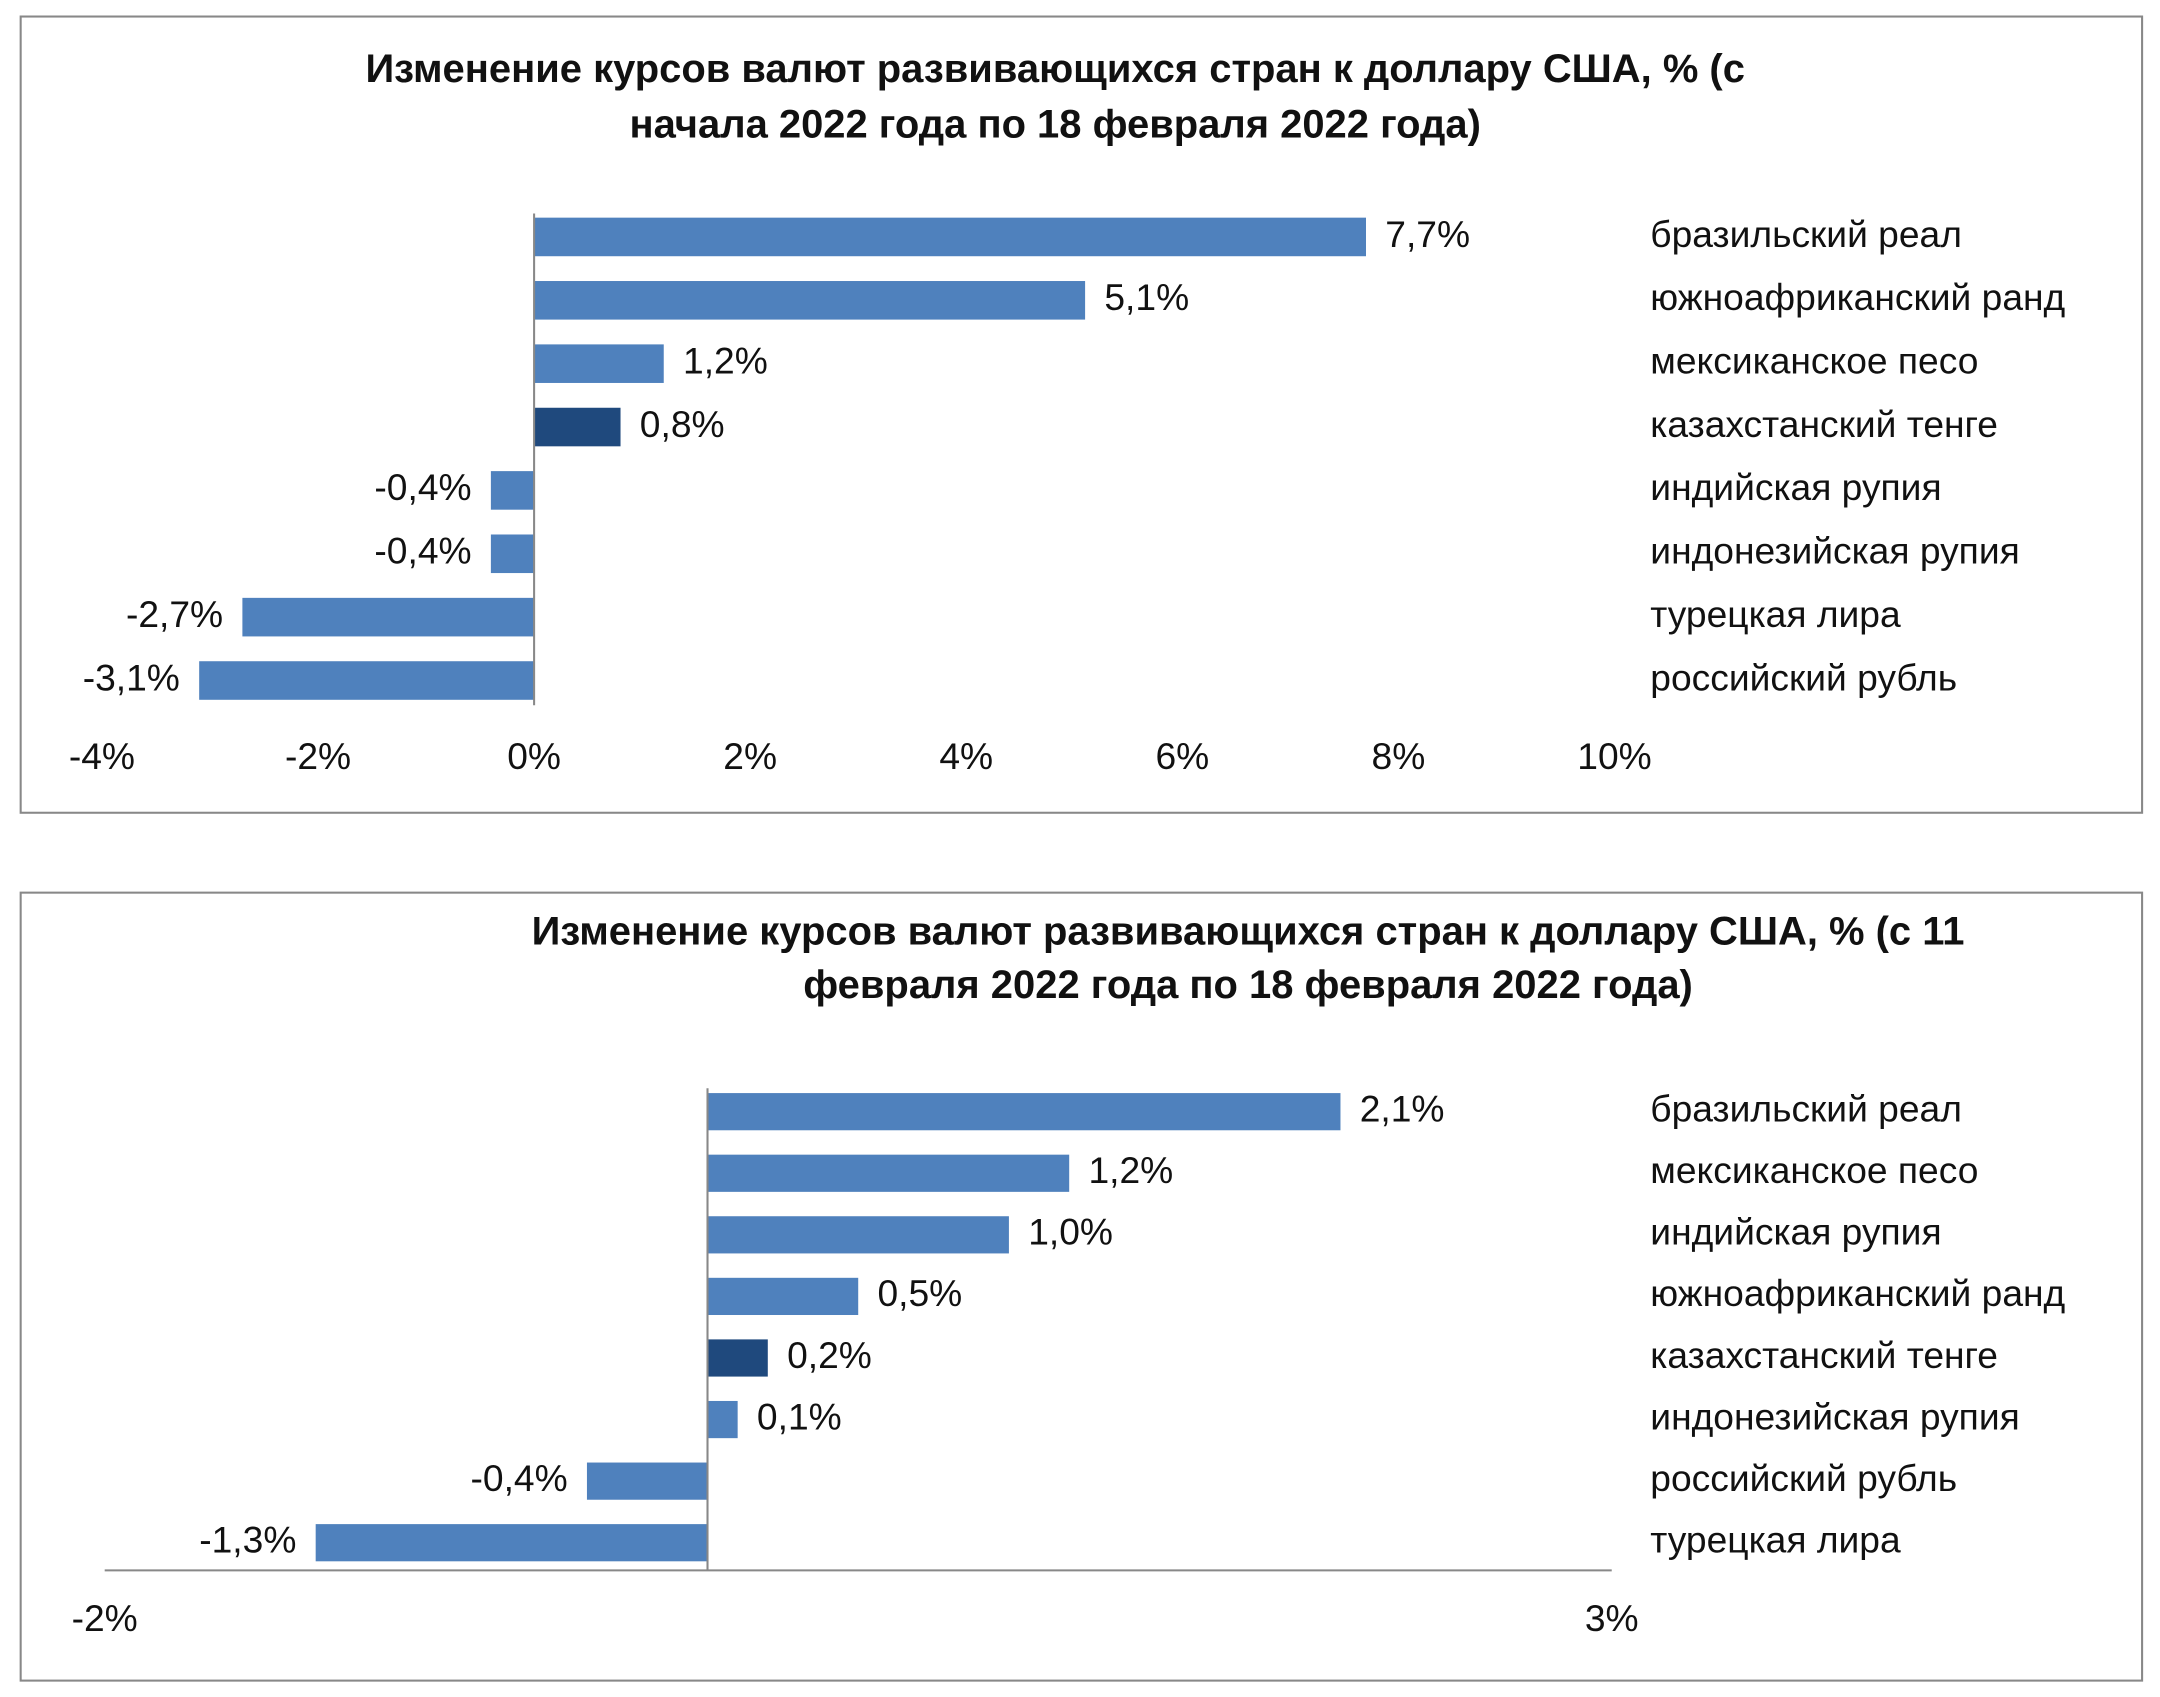 This screenshot has width=2160, height=1697. I want to click on x-tick-label: 8%, so click(1399, 756).